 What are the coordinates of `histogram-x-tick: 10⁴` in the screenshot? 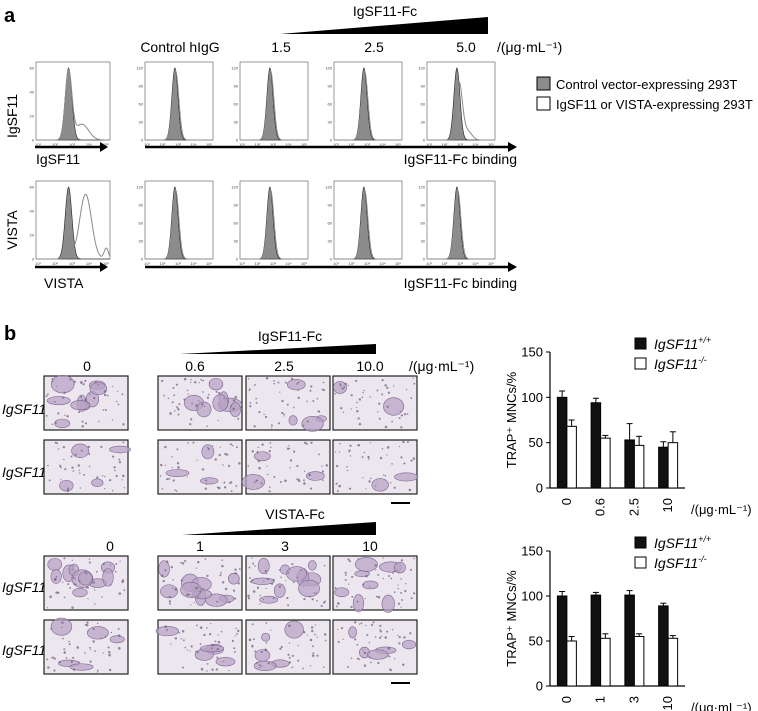 It's located at (382, 263).